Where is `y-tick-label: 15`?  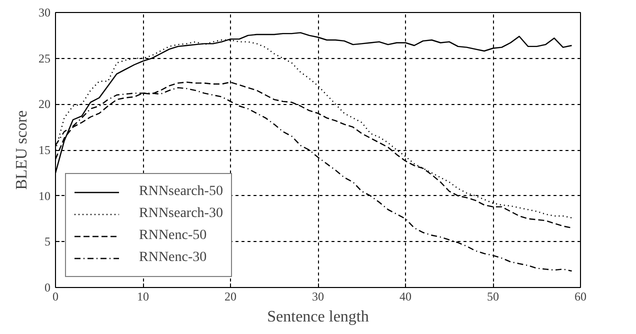
y-tick-label: 15 is located at coordinates (44, 150).